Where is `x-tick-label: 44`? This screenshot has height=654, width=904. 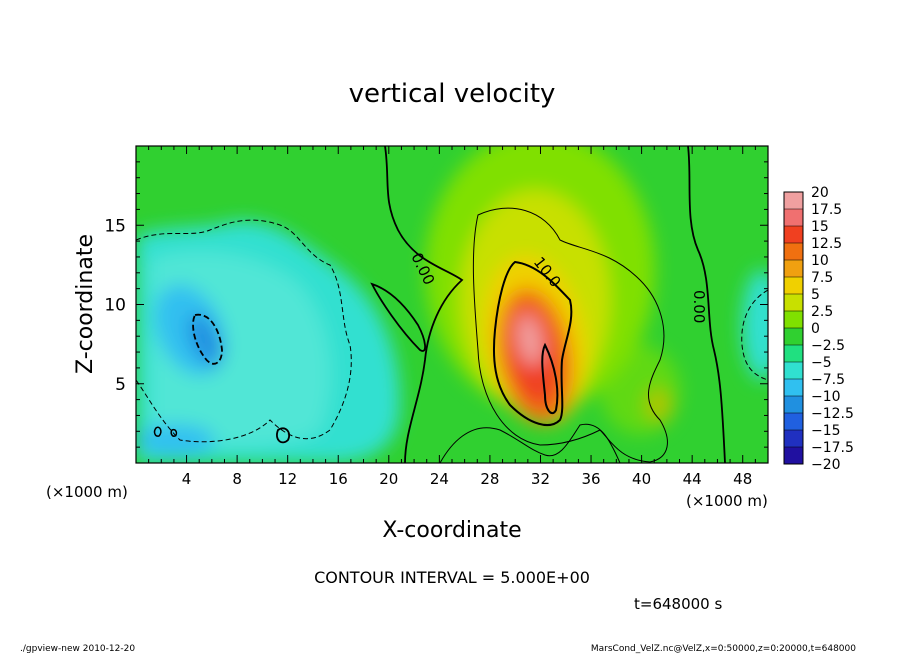 x-tick-label: 44 is located at coordinates (692, 479).